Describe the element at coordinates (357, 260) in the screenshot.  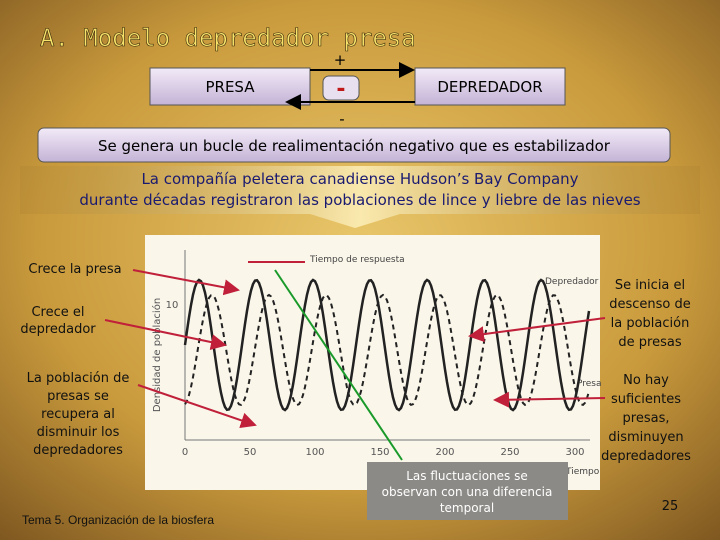
I see `response-label: Tiempo de respuesta` at that location.